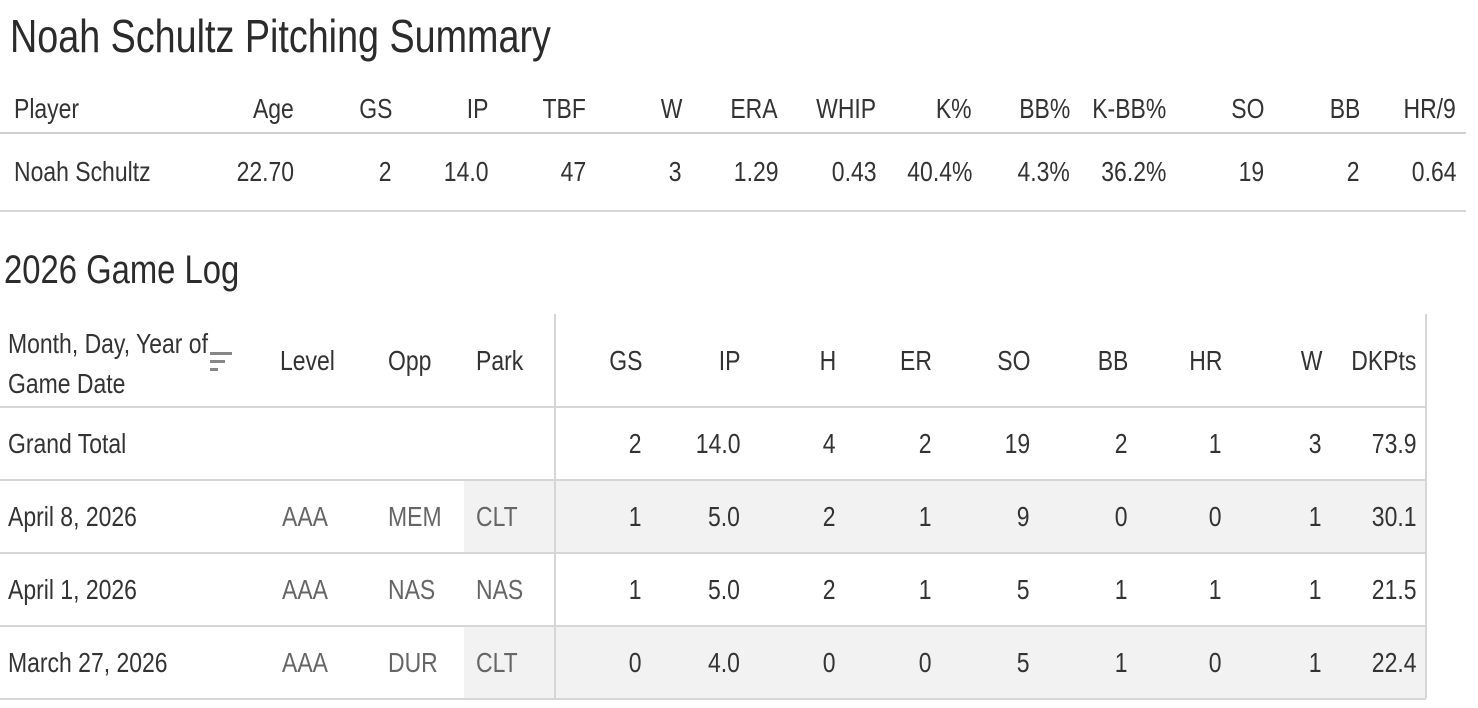  Describe the element at coordinates (635, 443) in the screenshot. I see `total-gs: 2` at that location.